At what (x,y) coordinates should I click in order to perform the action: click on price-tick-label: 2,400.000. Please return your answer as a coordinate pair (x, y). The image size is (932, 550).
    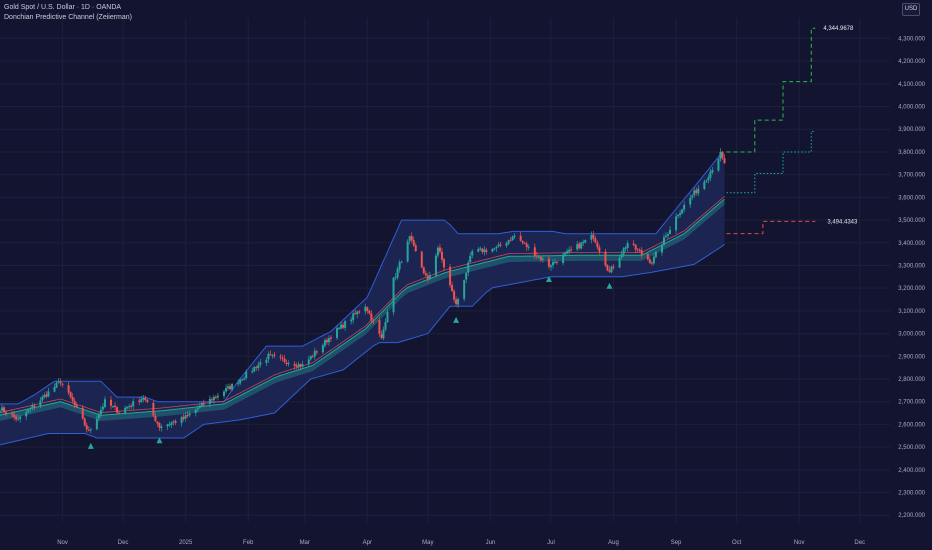
    Looking at the image, I should click on (911, 471).